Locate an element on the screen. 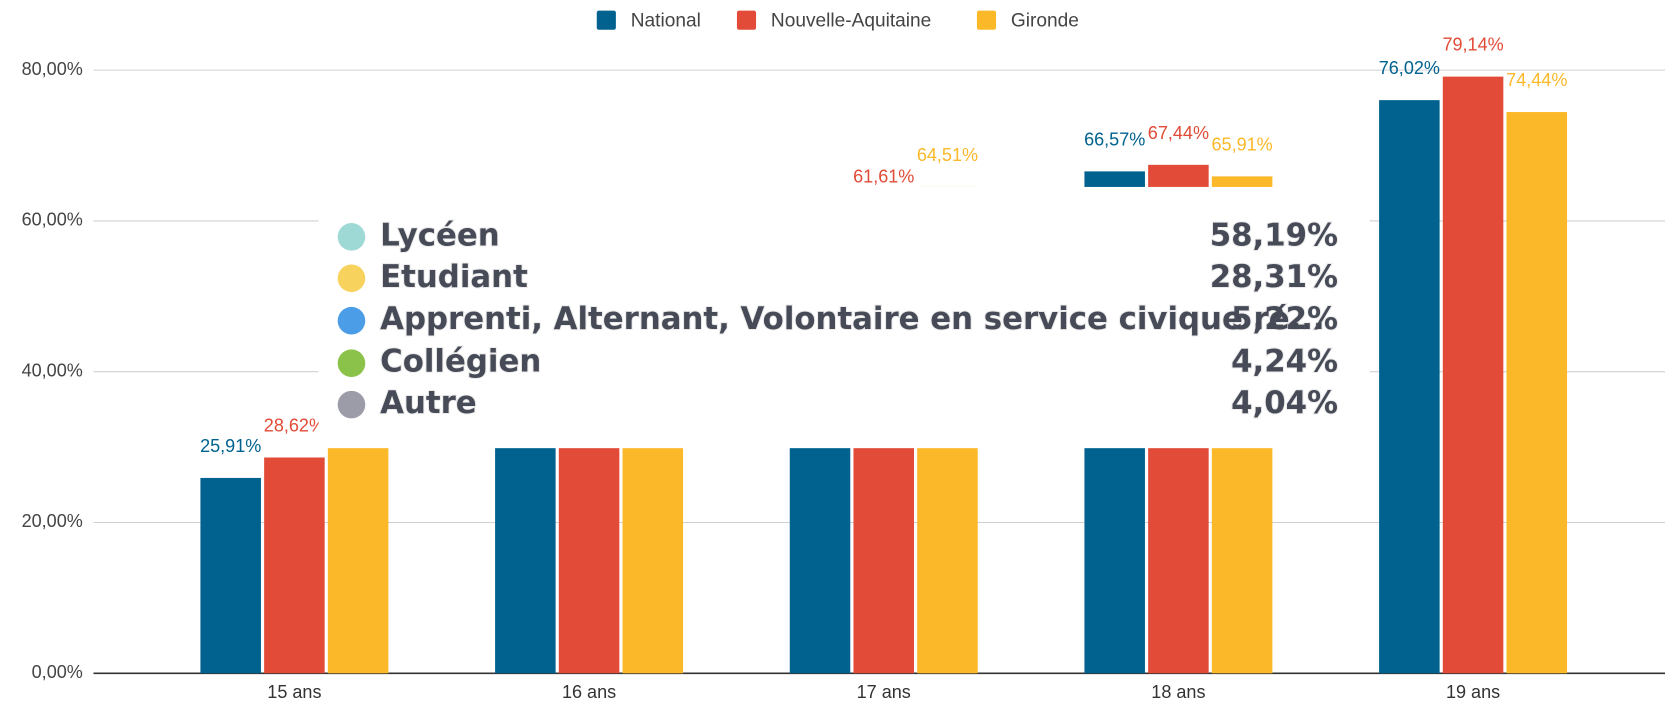  legend-label: Nouvelle-Aquitaine is located at coordinates (851, 20).